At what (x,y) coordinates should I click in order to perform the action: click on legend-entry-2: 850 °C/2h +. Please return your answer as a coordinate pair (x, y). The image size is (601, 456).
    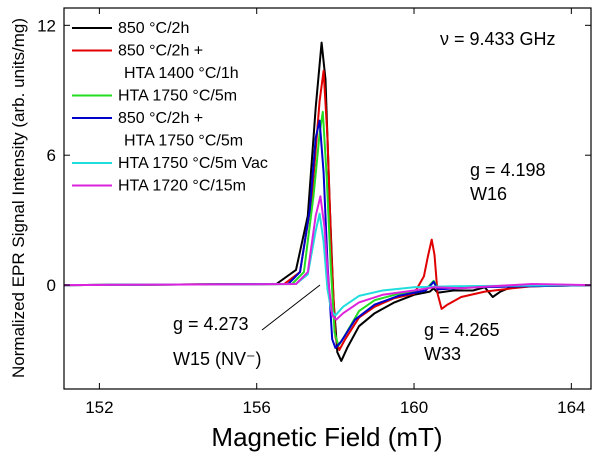
    Looking at the image, I should click on (160, 51).